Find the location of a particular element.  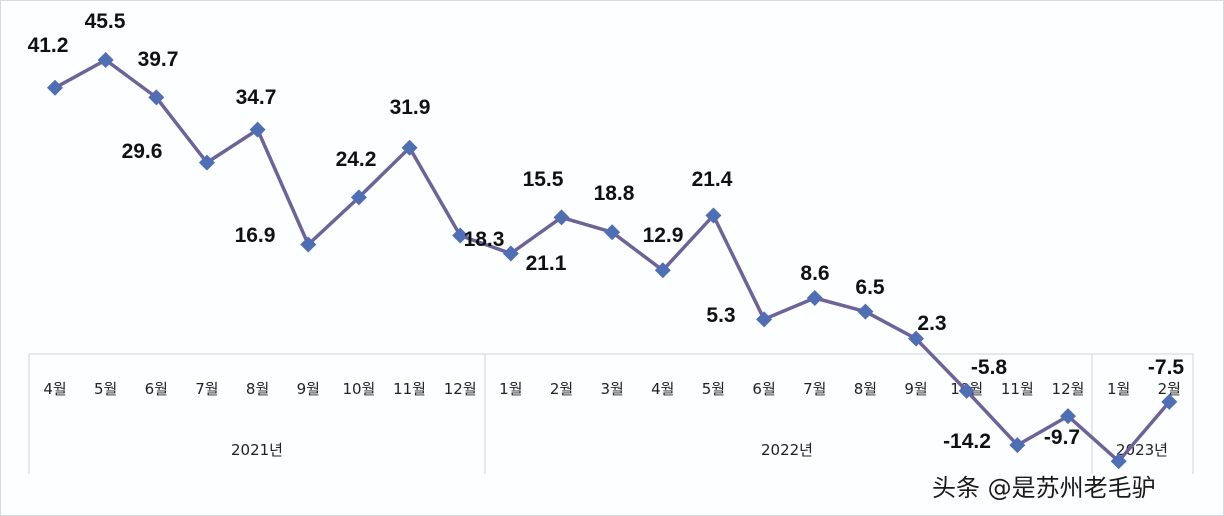

data-label: 18.3 is located at coordinates (484, 239).